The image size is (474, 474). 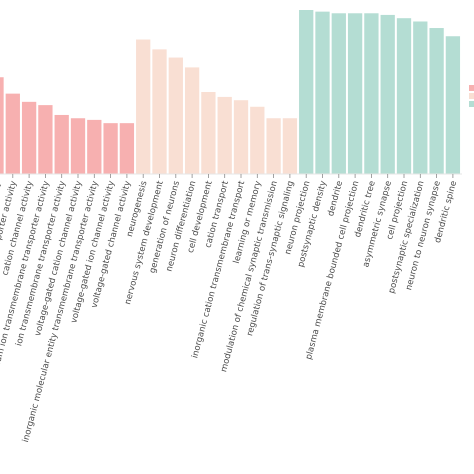 What do you see at coordinates (233, 176) in the screenshot?
I see `x-tick-marks` at bounding box center [233, 176].